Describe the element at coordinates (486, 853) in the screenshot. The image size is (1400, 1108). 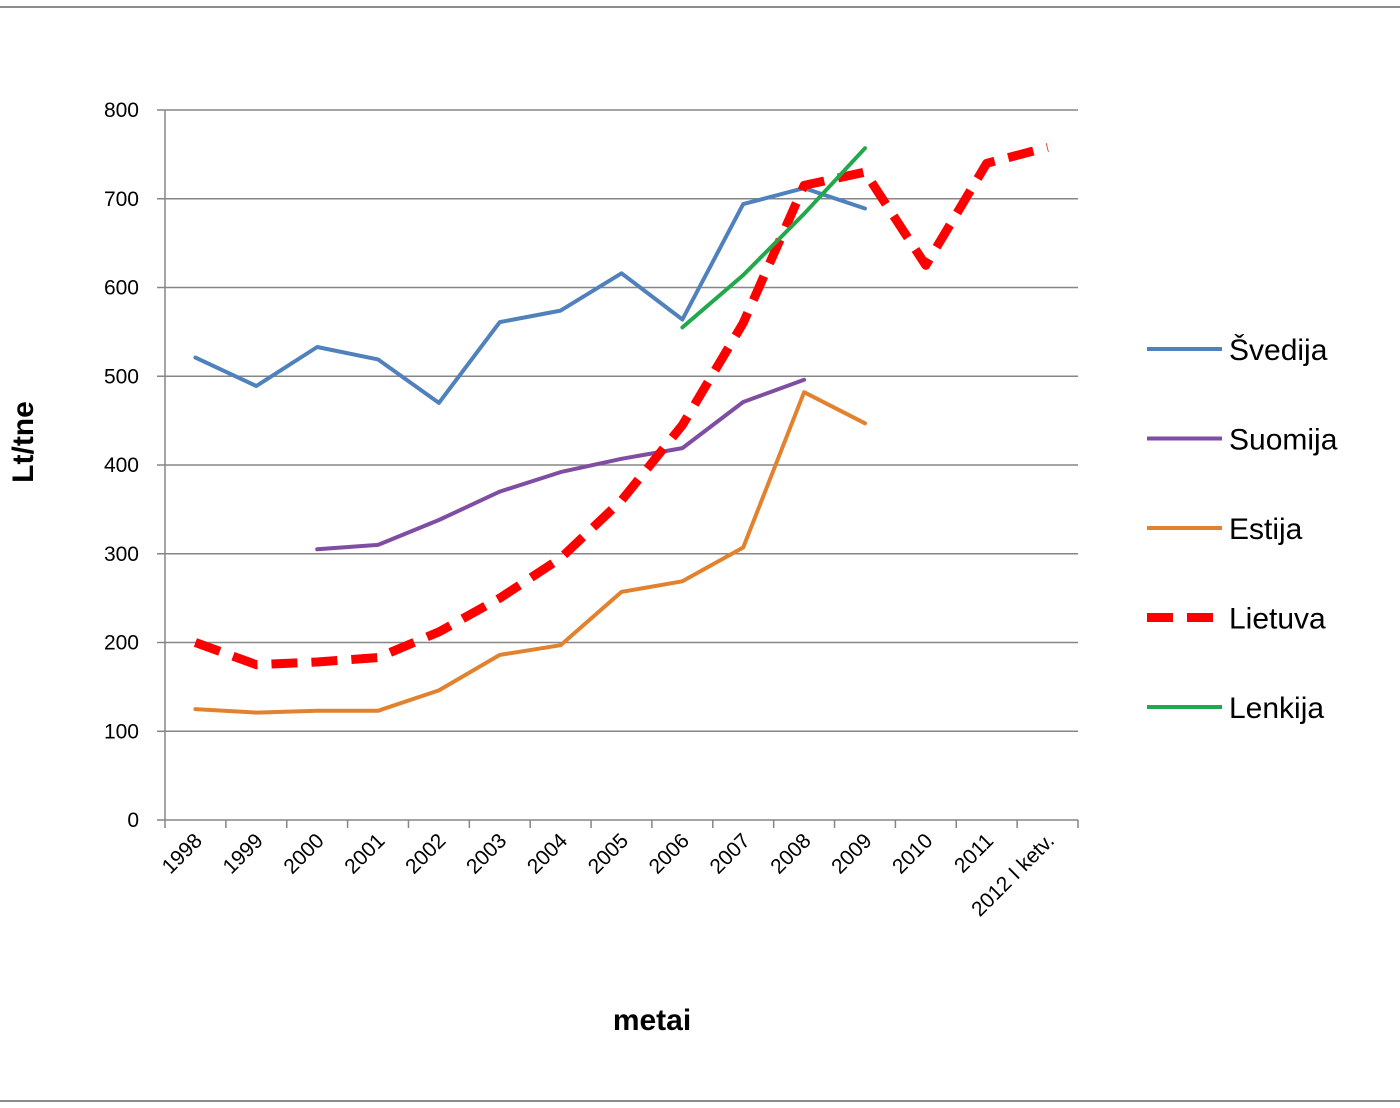
I see `x-tick-label: 2003` at that location.